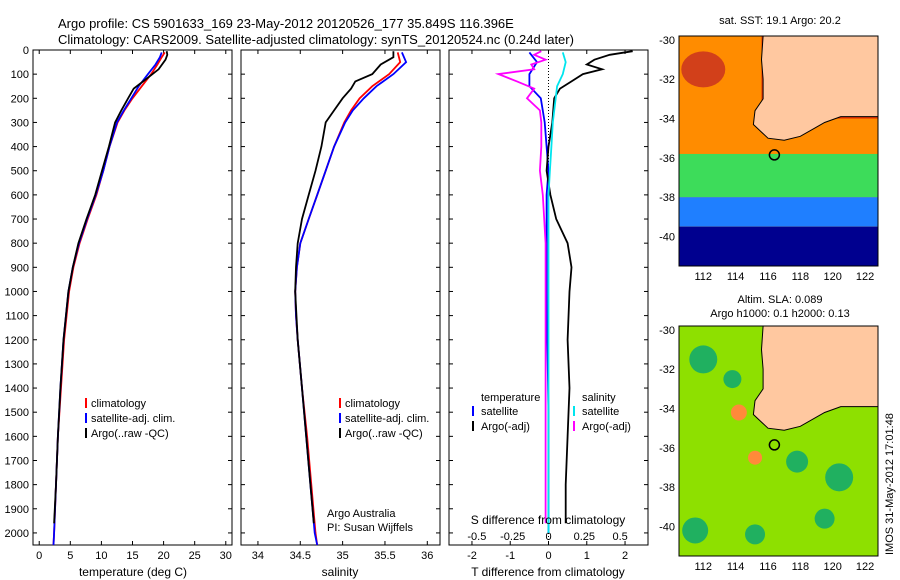 This screenshot has height=580, width=900. What do you see at coordinates (548, 520) in the screenshot?
I see `difference-xlabel-top: S difference from climatology` at bounding box center [548, 520].